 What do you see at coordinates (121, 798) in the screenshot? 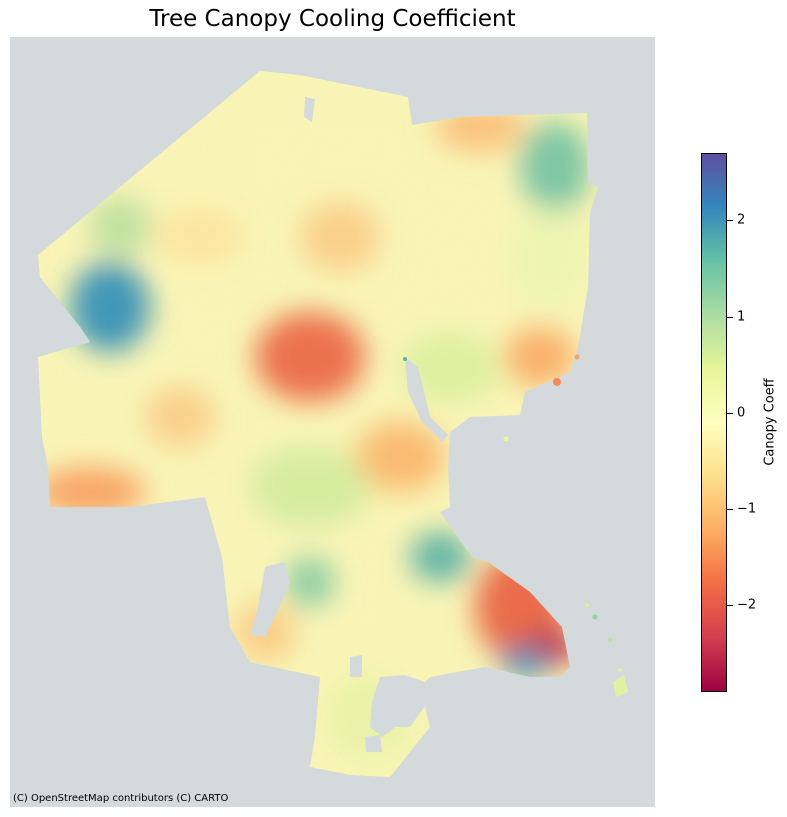
I see `map-attribution: (C) OpenStreetMap contributors (C) CARTO` at bounding box center [121, 798].